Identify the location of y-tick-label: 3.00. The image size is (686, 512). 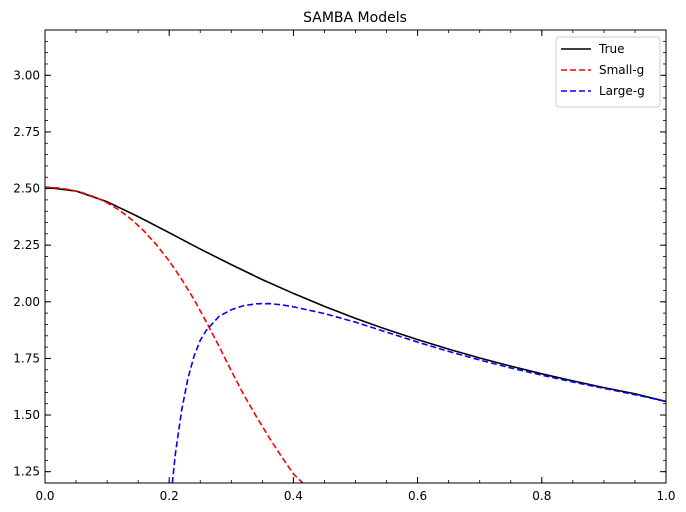
(26, 75).